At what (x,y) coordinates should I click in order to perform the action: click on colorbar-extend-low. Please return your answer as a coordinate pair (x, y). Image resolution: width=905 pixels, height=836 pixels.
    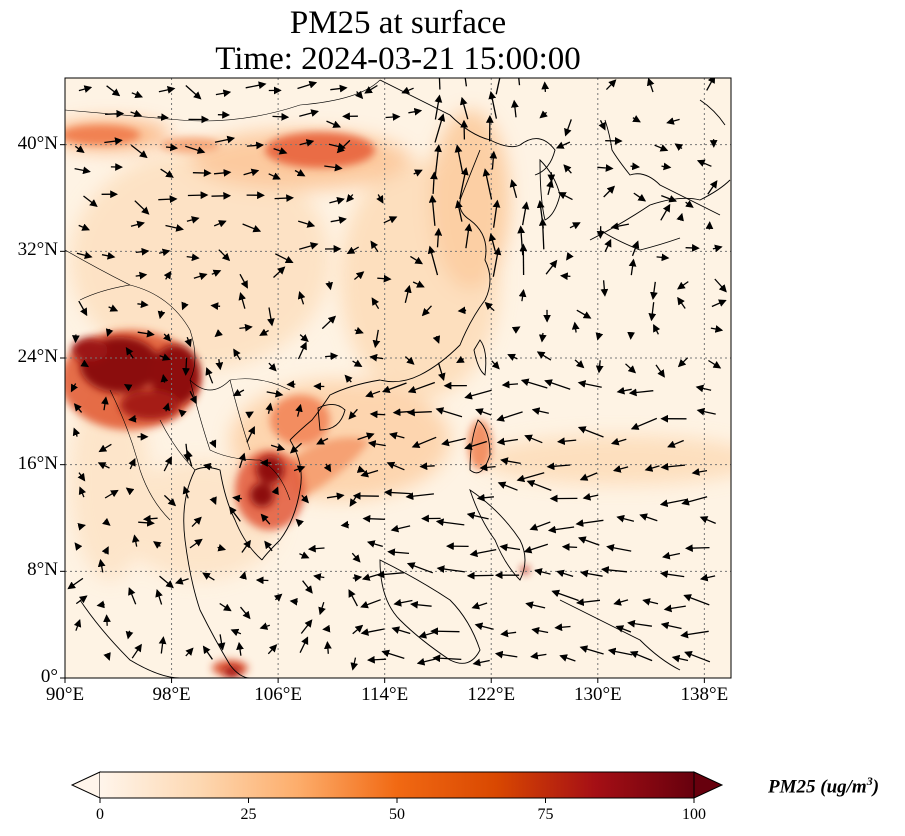
    Looking at the image, I should click on (85, 785).